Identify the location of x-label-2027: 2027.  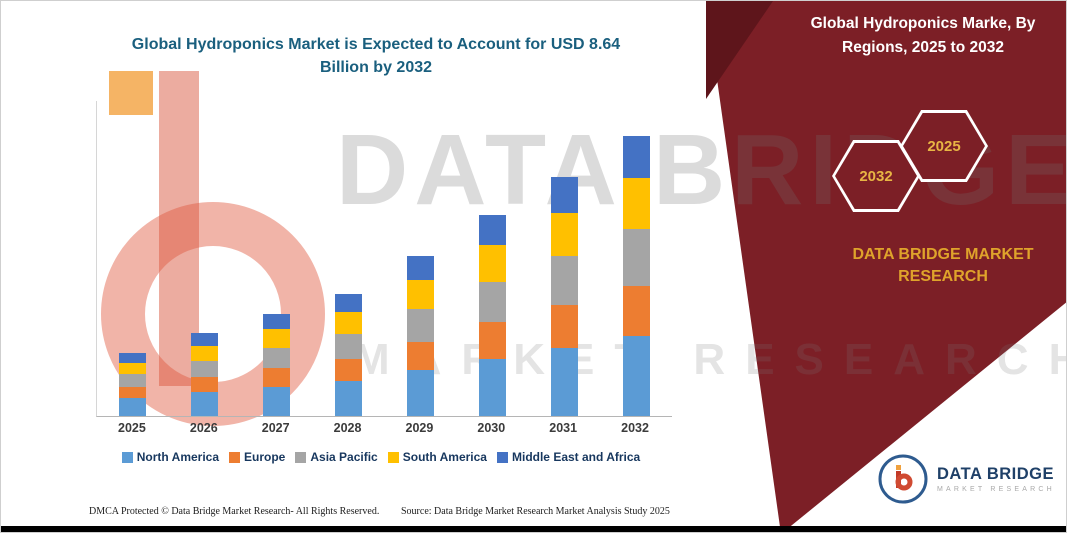
(275, 428).